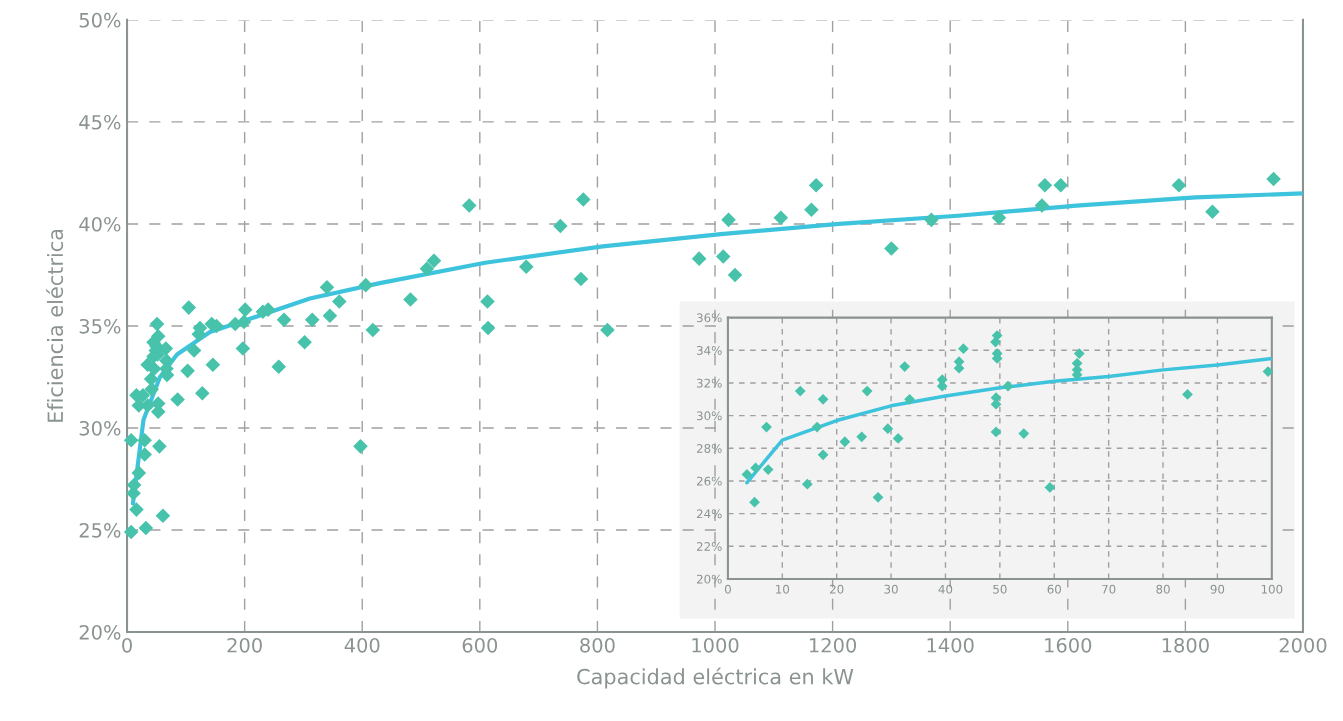  What do you see at coordinates (709, 514) in the screenshot?
I see `y-tick-label: 24%` at bounding box center [709, 514].